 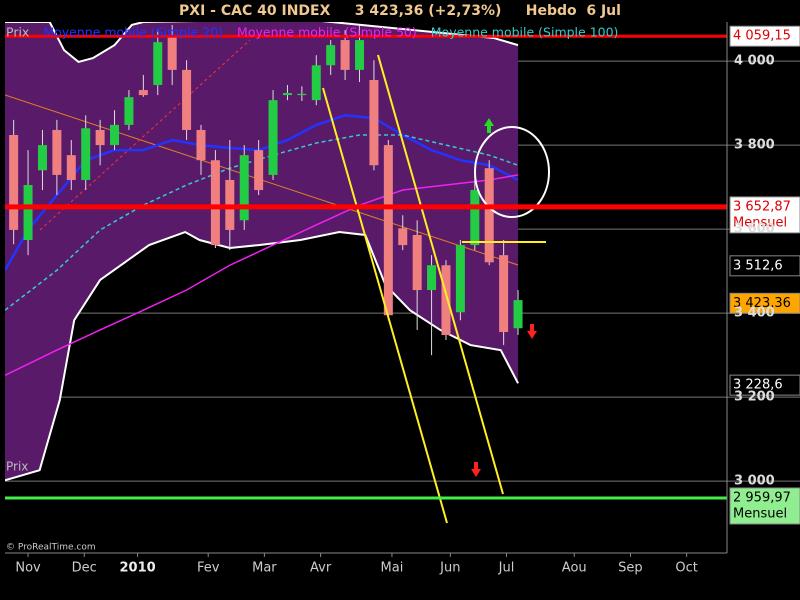 I want to click on y-tick-label: 3 600, so click(x=754, y=229).